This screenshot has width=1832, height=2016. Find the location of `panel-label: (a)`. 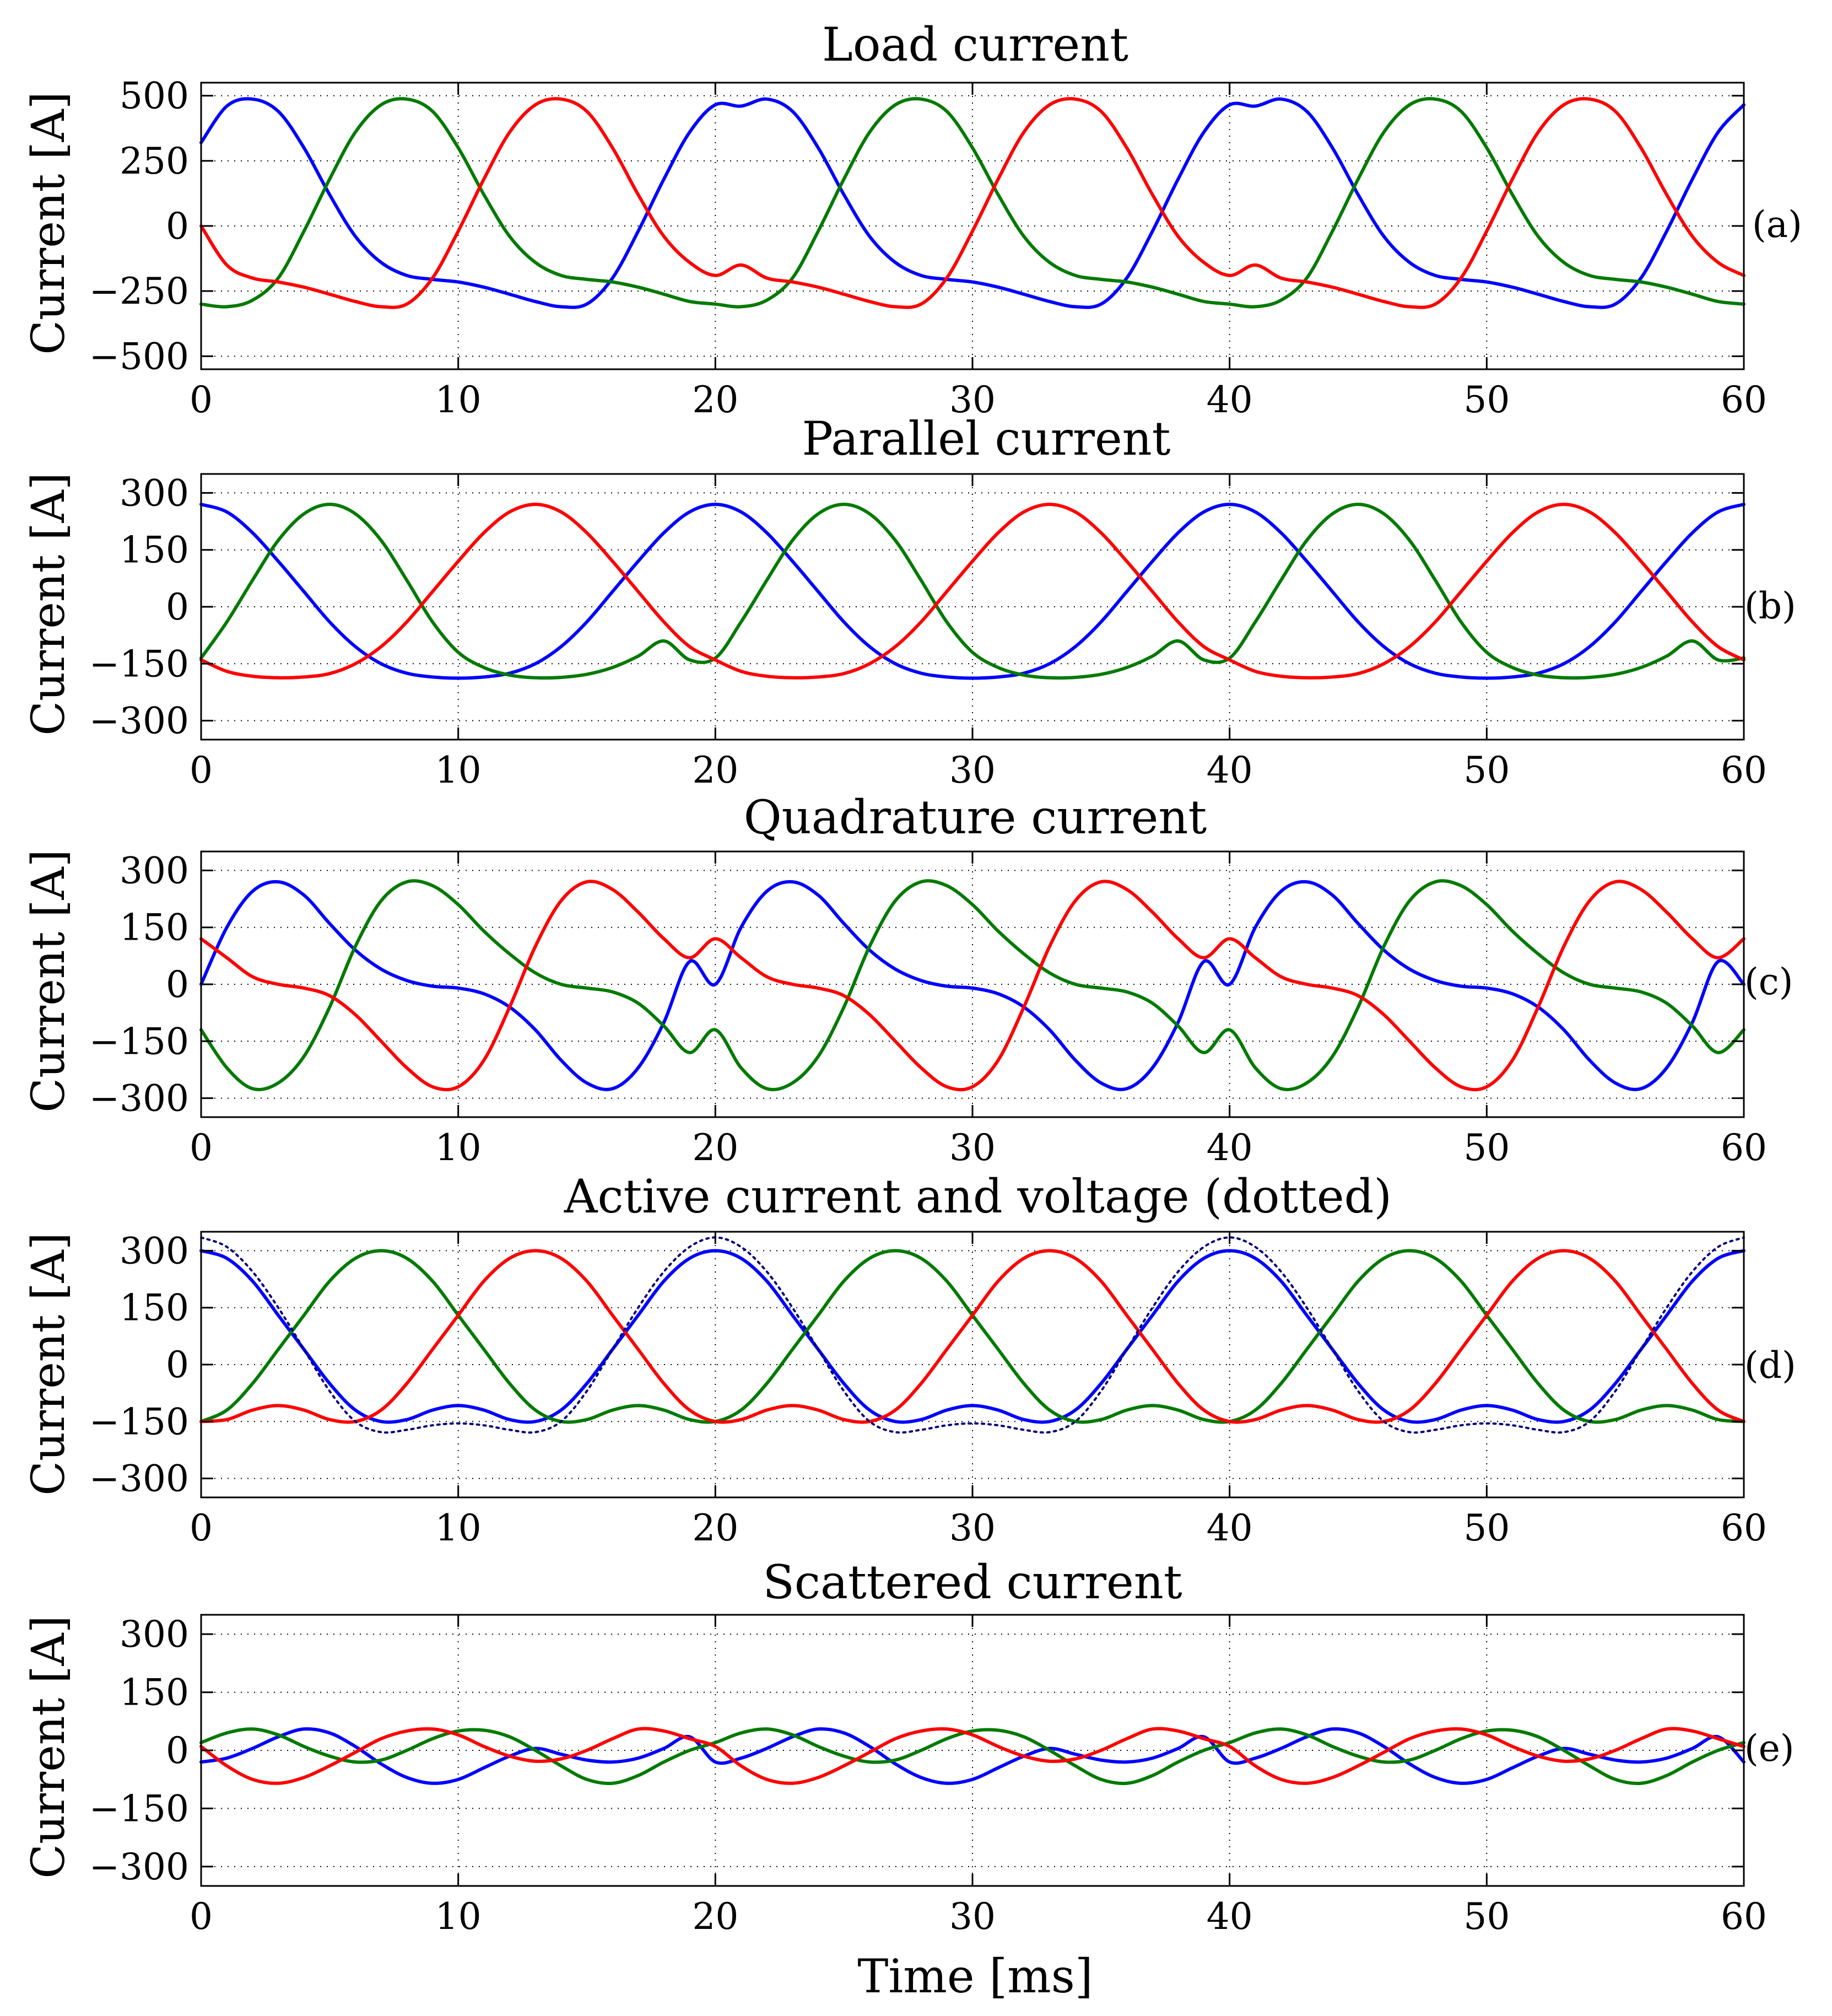

panel-label: (a) is located at coordinates (1777, 225).